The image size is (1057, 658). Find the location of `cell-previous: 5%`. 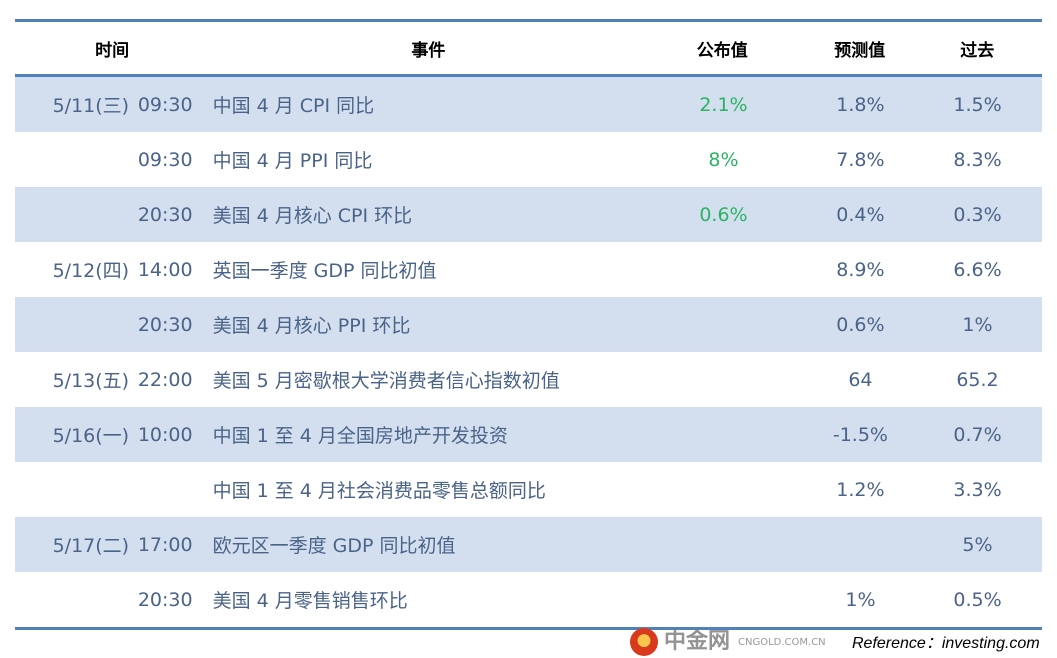

cell-previous: 5% is located at coordinates (977, 544).